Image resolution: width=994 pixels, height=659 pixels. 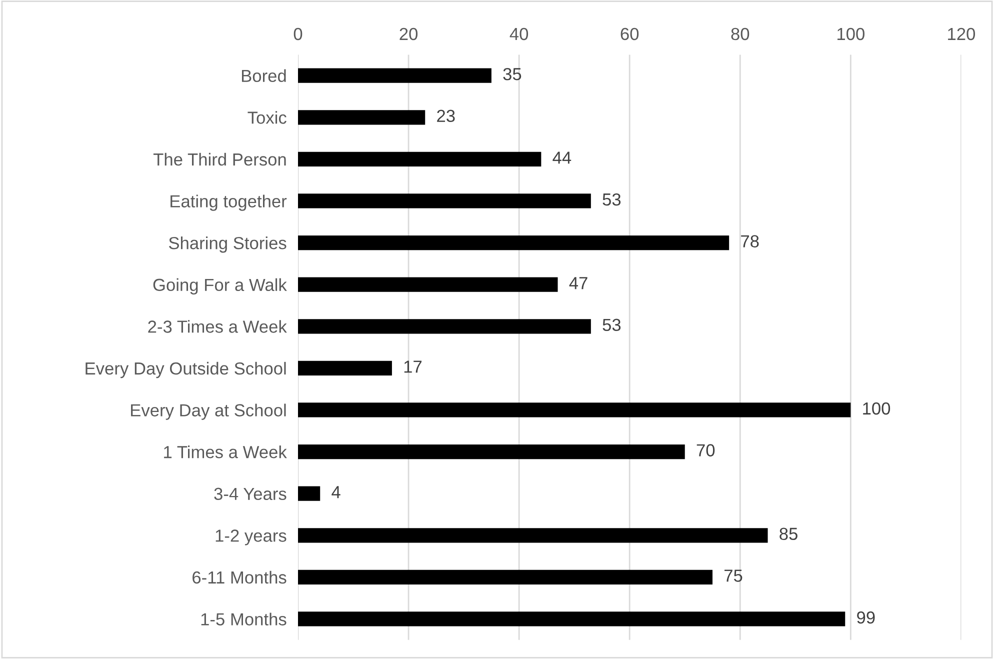 I want to click on y-tick-label: Every Day at School, so click(x=208, y=412).